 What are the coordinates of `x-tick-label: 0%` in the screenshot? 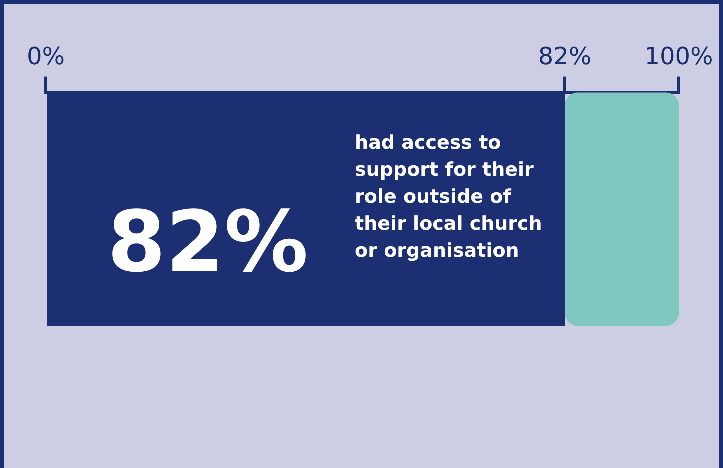 It's located at (46, 56).